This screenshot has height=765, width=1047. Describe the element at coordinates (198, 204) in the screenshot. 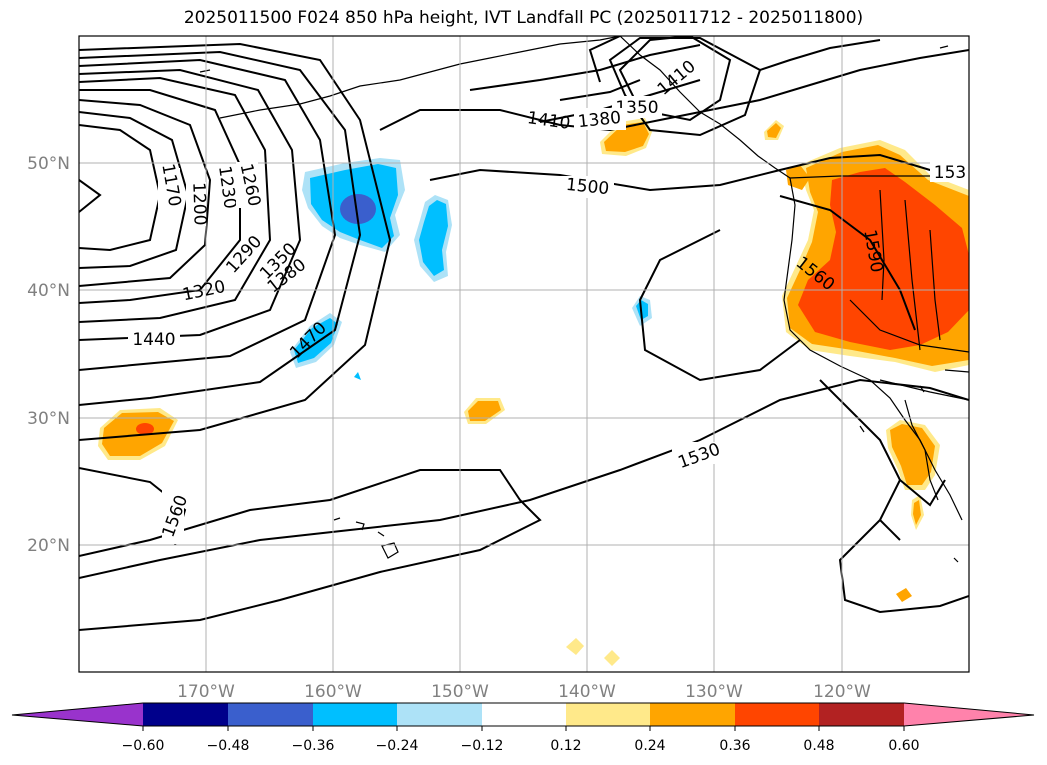

I see `contour-label: 1200` at that location.